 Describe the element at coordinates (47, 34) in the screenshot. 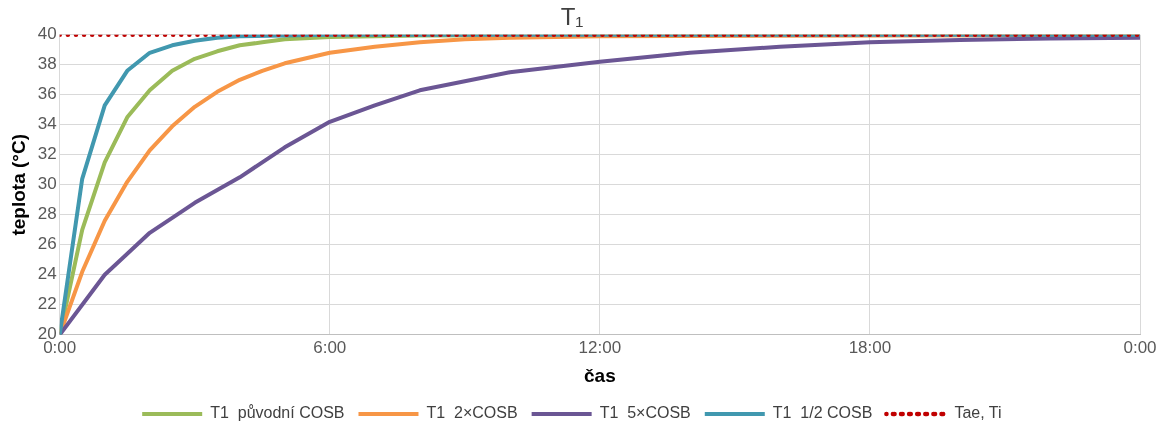

I see `y-tick-label: 40` at that location.